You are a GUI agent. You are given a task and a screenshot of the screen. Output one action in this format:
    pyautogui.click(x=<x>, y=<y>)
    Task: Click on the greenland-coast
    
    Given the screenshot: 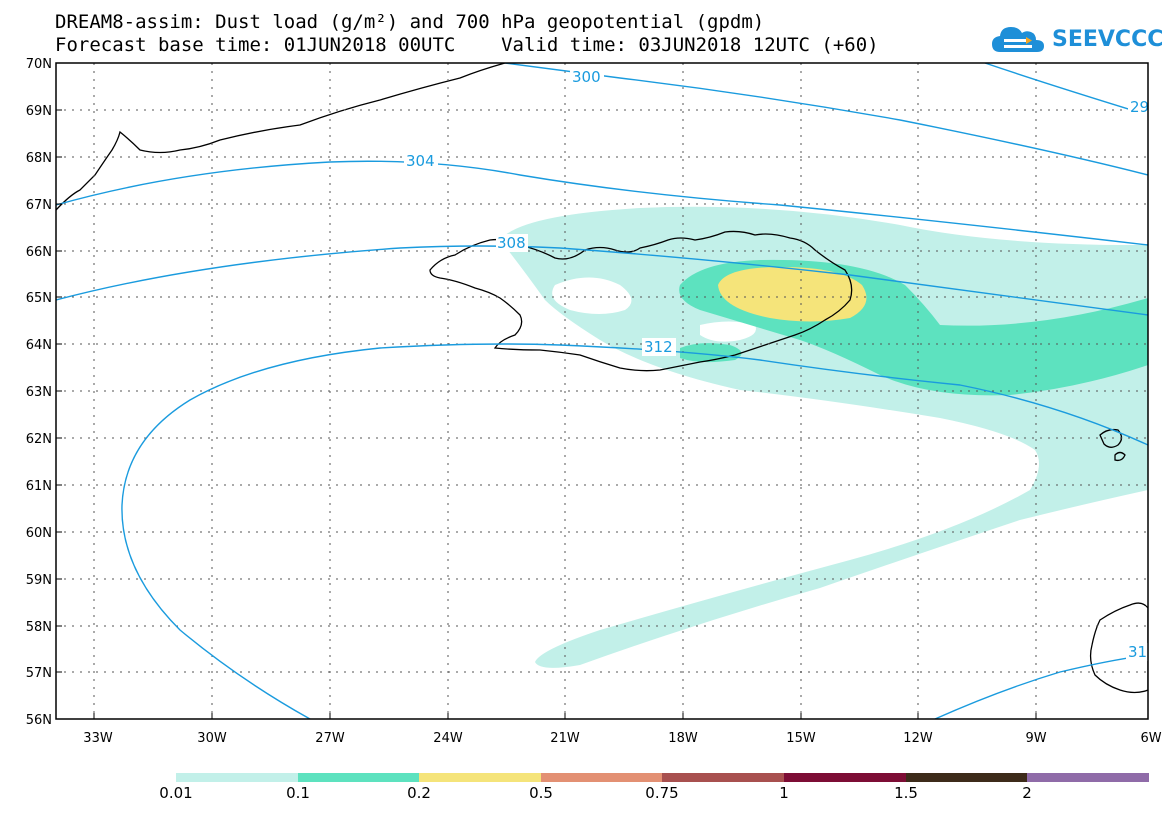 What is the action you would take?
    pyautogui.click(x=281, y=137)
    